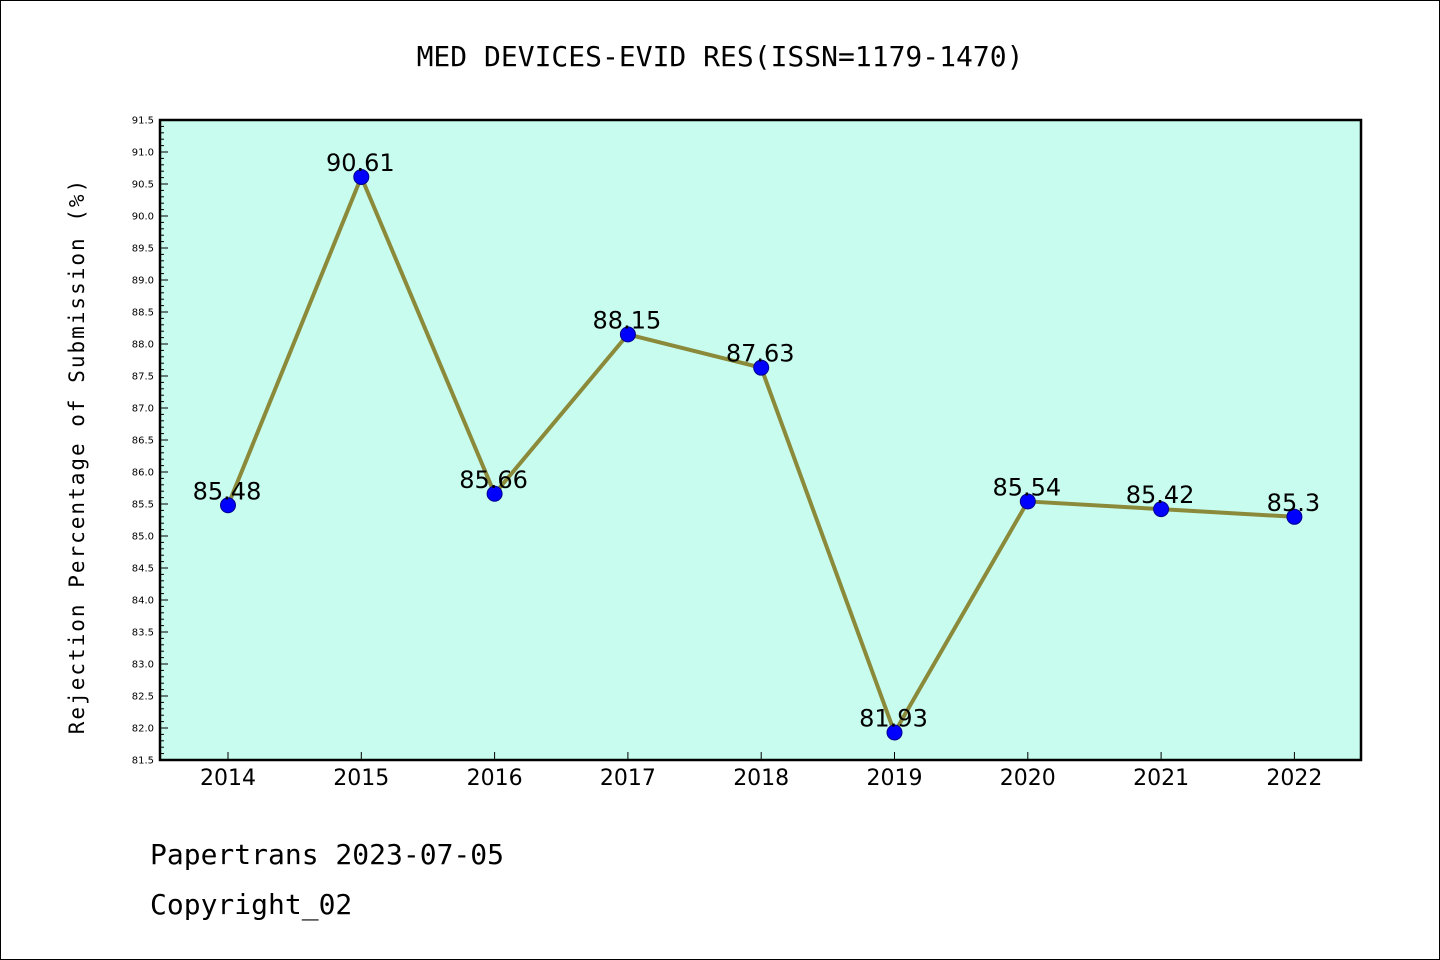 This screenshot has width=1440, height=960. Describe the element at coordinates (143, 121) in the screenshot. I see `y-tick-label: 91.5` at that location.